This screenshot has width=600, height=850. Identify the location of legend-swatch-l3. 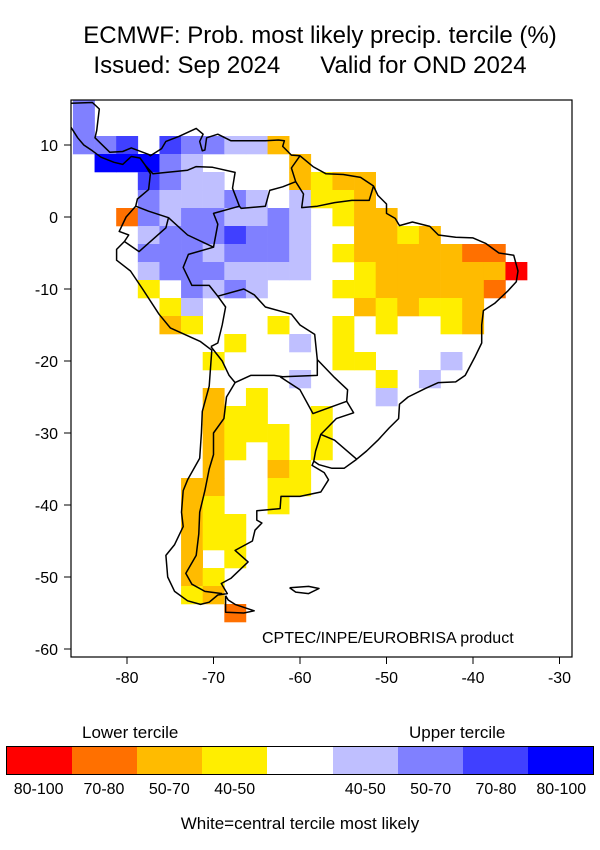
(105, 760).